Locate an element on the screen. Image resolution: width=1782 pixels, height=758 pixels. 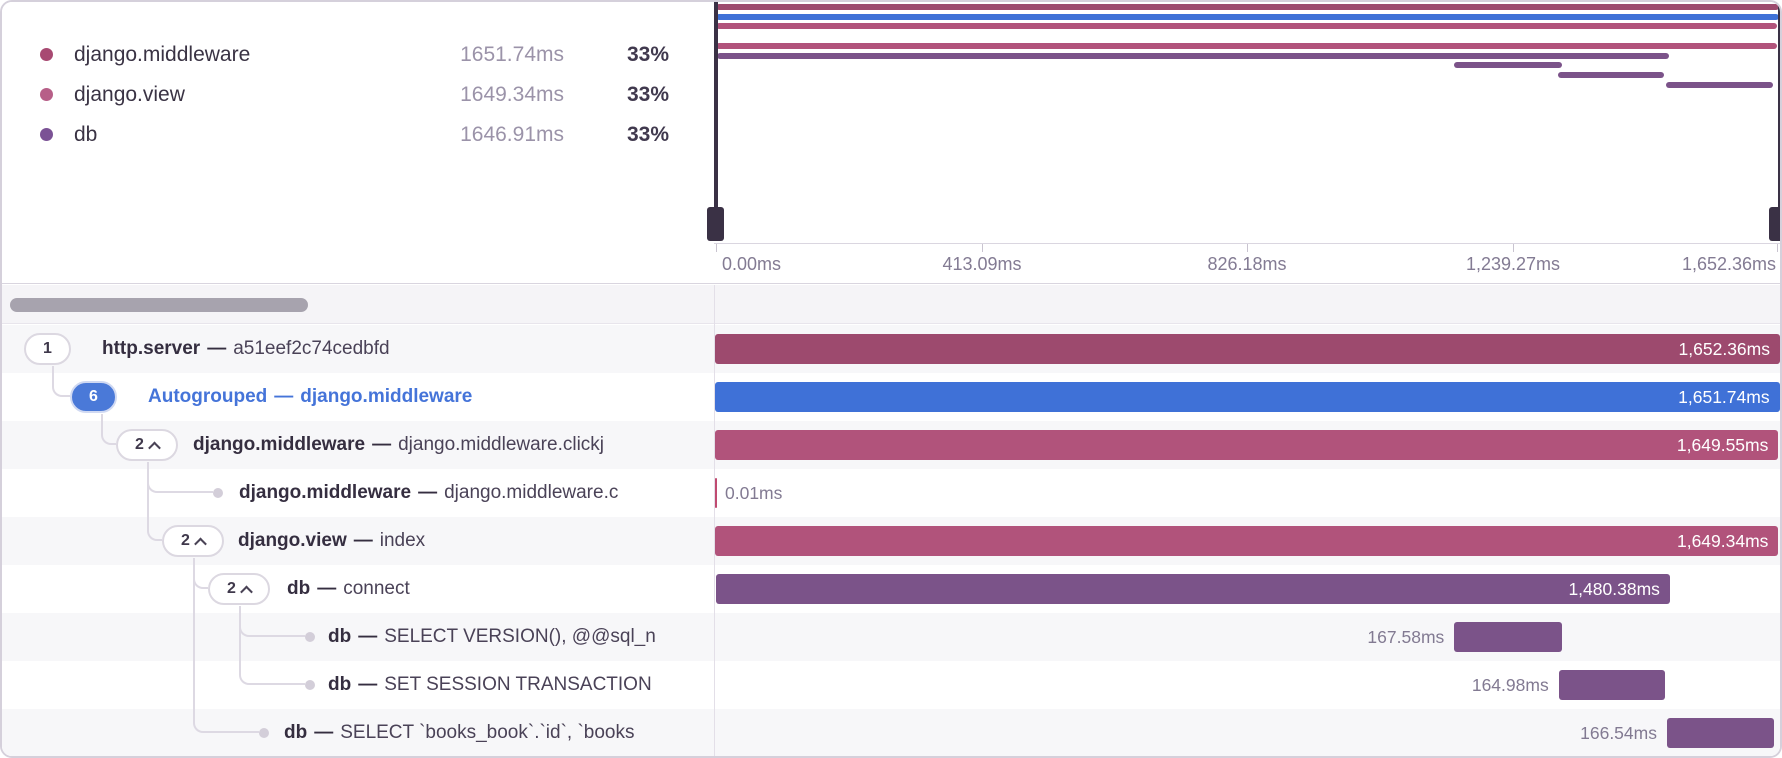
span-row-db-connect: 2 db — connect 1,480.38ms is located at coordinates (891, 589).